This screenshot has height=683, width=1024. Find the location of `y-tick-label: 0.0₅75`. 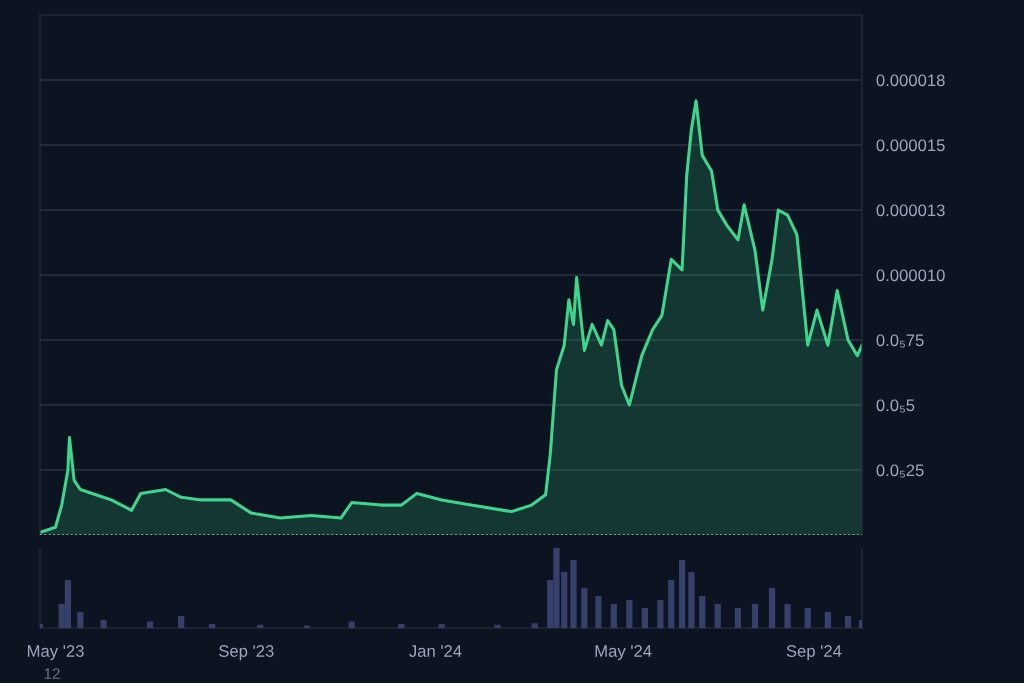

y-tick-label: 0.0₅75 is located at coordinates (900, 341).